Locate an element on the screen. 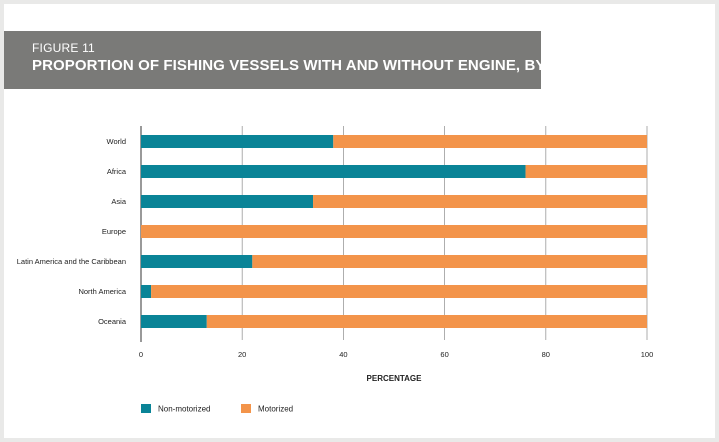  x-tick-labels: 0 20 40 60 80 100 is located at coordinates (396, 354).